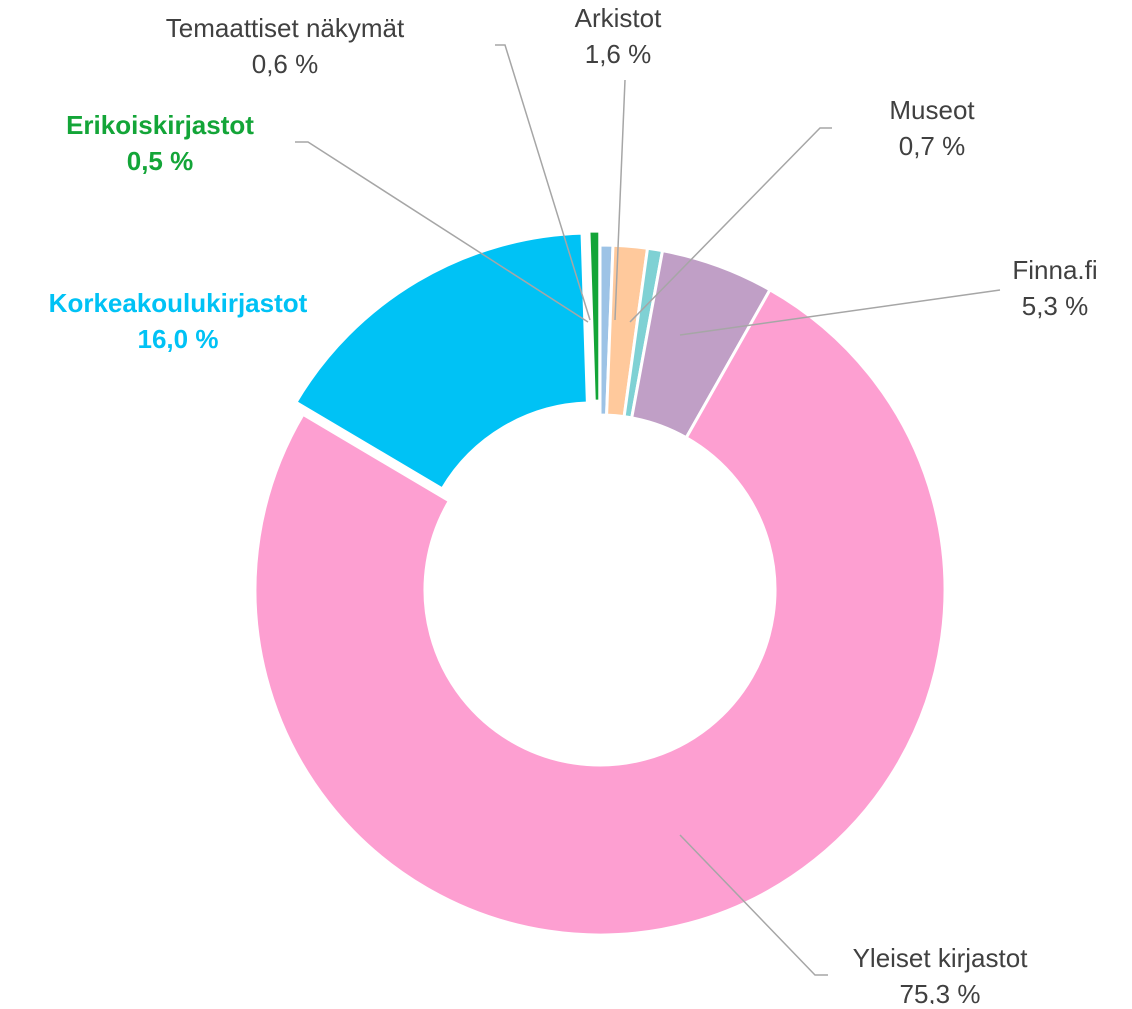  Describe the element at coordinates (160, 161) in the screenshot. I see `slice-value-label: 0,5 %` at that location.